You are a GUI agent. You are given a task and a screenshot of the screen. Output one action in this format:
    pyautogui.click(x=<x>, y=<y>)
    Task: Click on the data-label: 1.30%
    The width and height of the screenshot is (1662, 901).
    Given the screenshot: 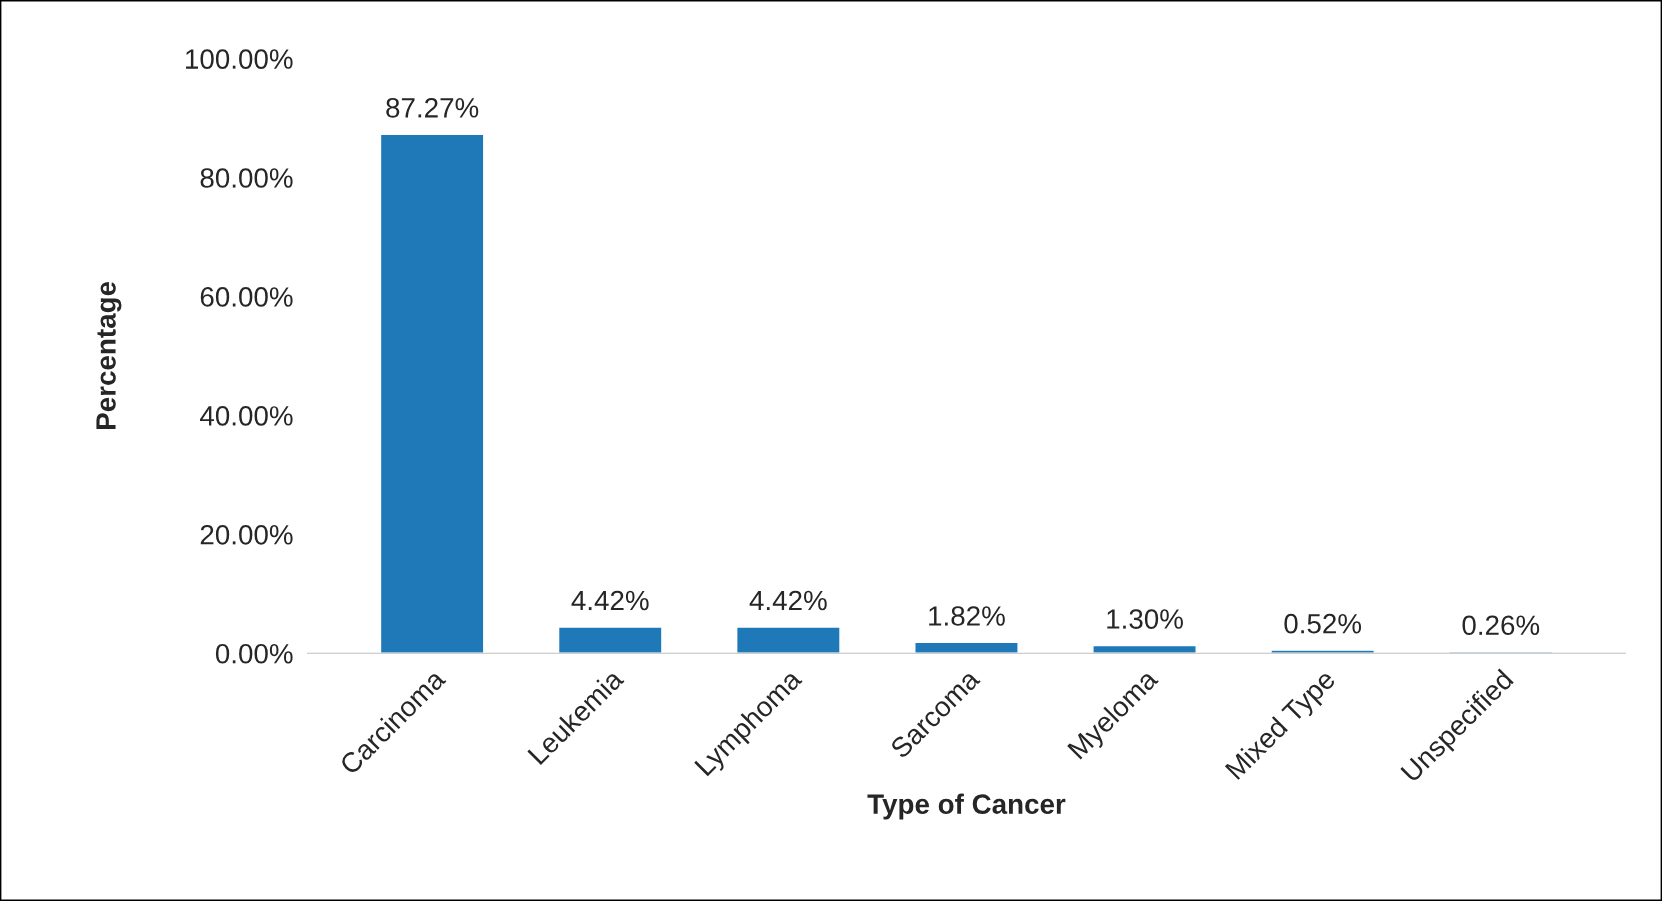 What is the action you would take?
    pyautogui.click(x=1145, y=619)
    